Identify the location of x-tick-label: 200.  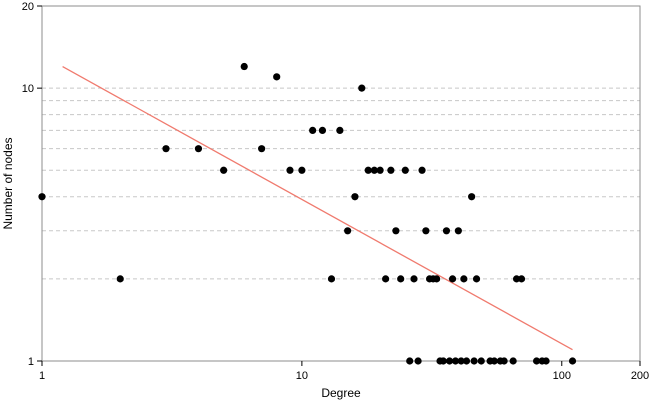
(640, 376).